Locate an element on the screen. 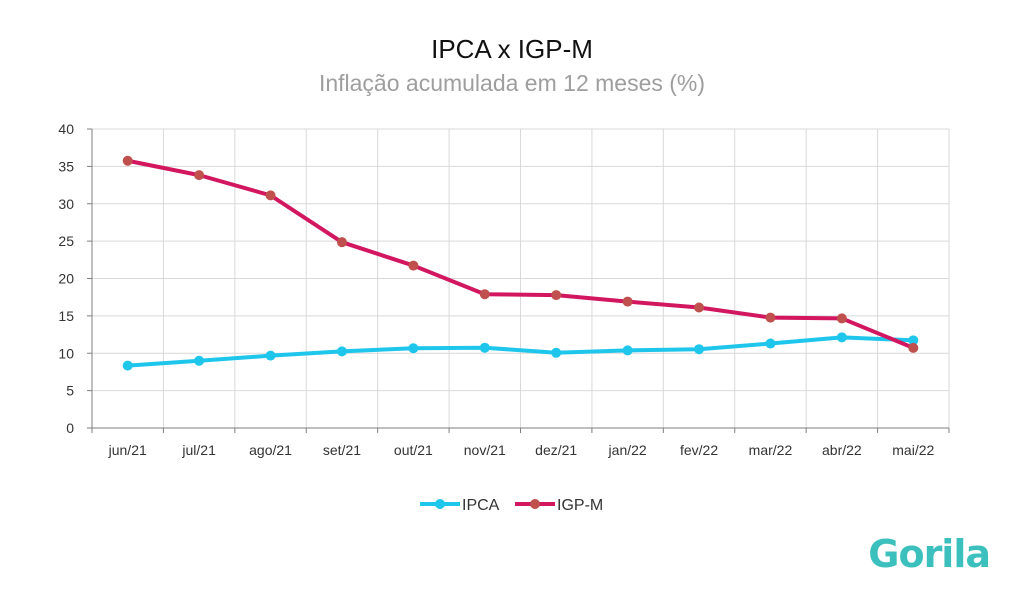  x-tick-label: set/21 is located at coordinates (342, 450).